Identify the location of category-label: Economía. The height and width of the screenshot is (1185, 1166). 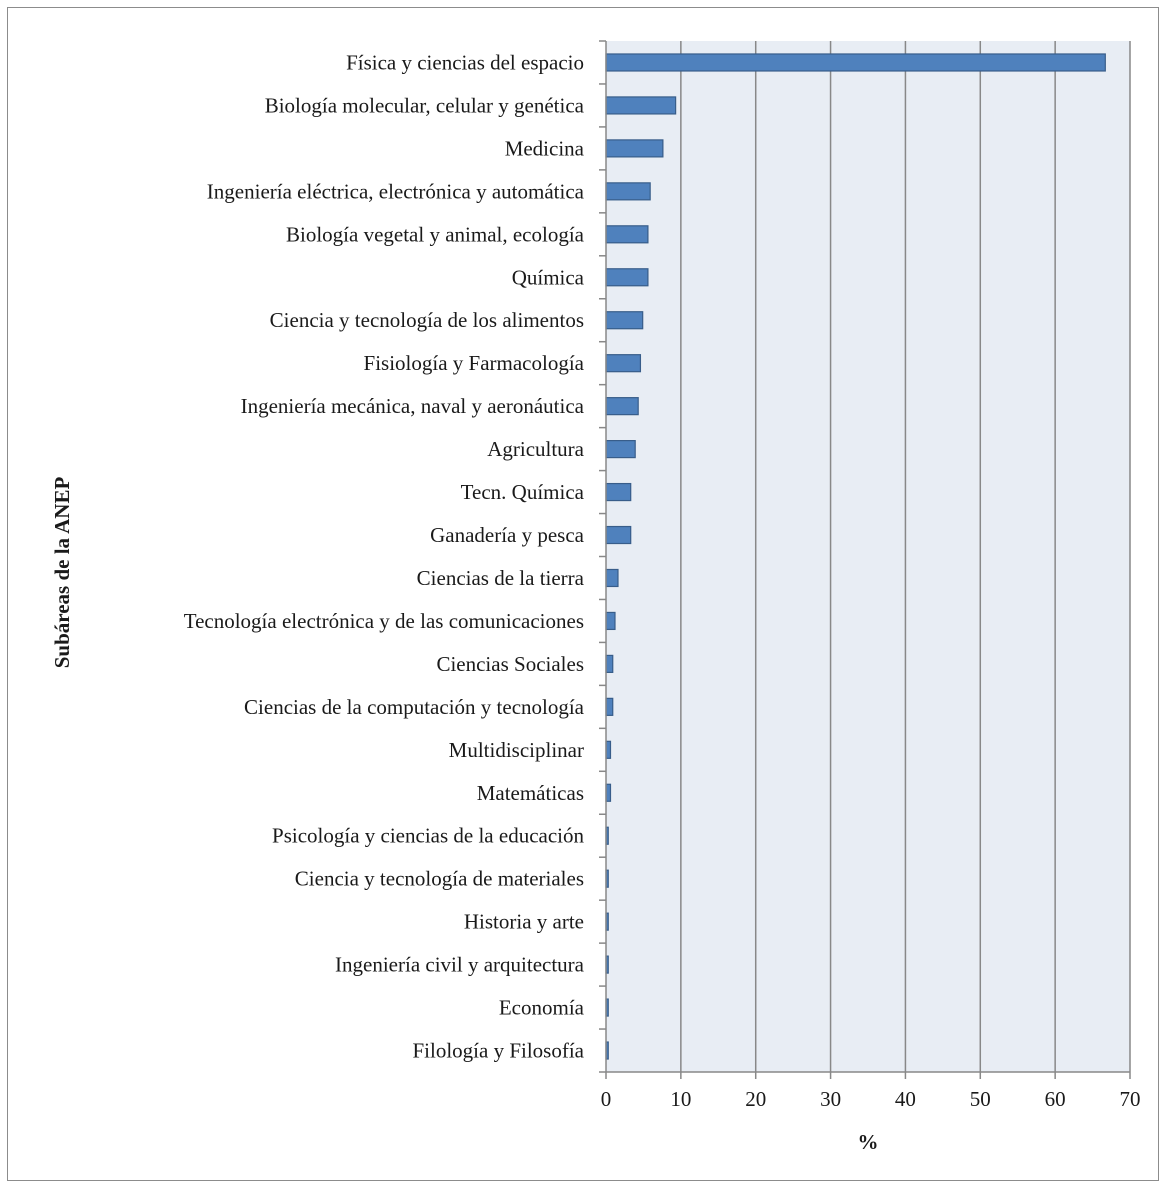
(542, 1008).